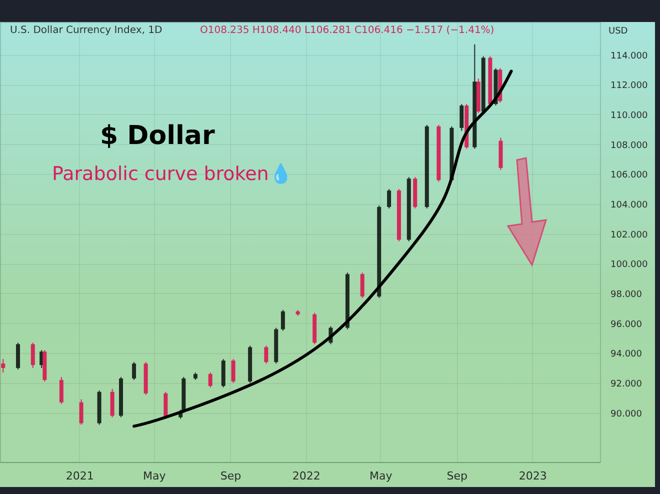  I want to click on x-tick-label: 2022, so click(306, 476).